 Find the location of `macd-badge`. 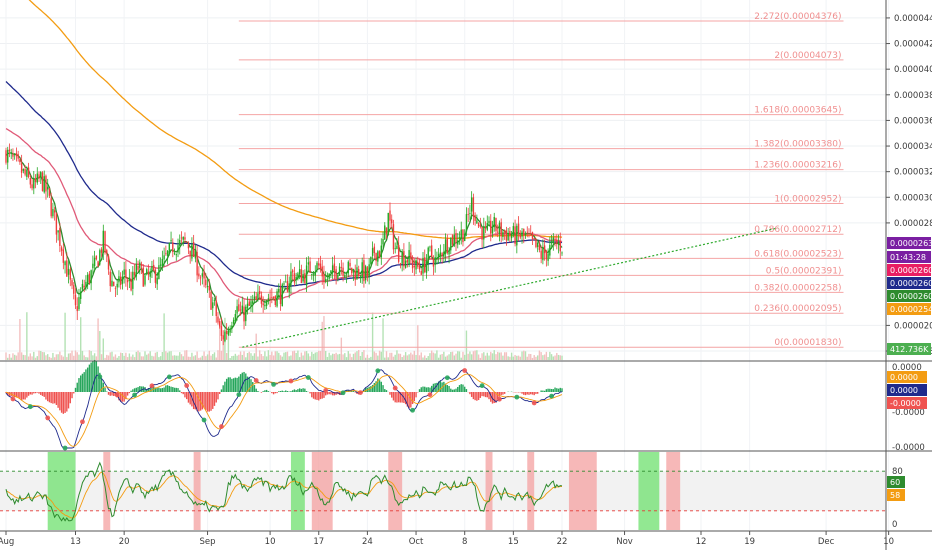

macd-badge is located at coordinates (907, 390).